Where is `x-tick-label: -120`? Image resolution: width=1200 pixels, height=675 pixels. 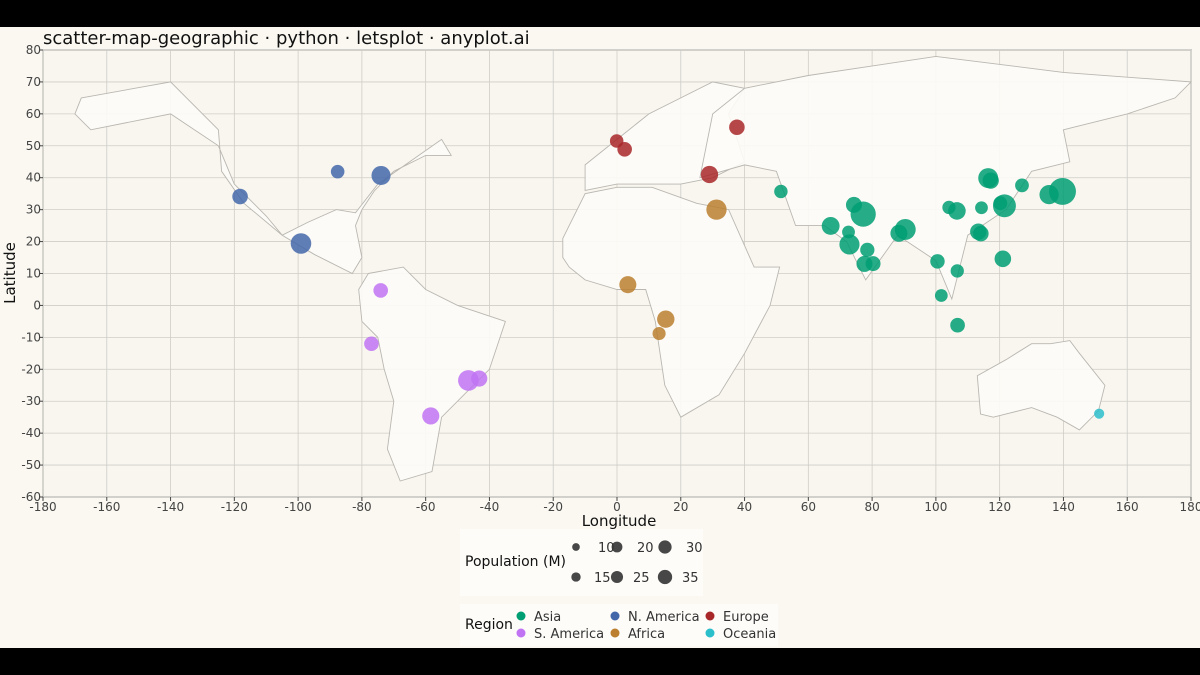
x-tick-label: -120 is located at coordinates (234, 507).